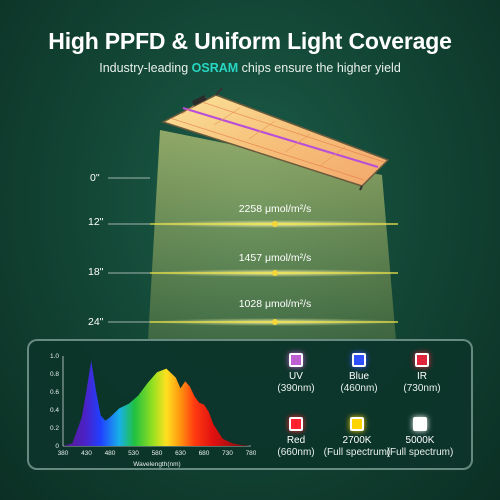  Describe the element at coordinates (96, 272) in the screenshot. I see `depth-label-18: 18"` at that location.